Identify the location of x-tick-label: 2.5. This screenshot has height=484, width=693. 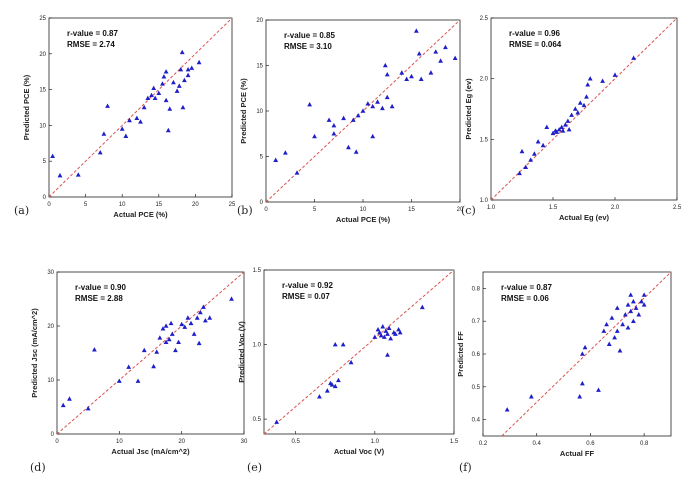
(677, 208).